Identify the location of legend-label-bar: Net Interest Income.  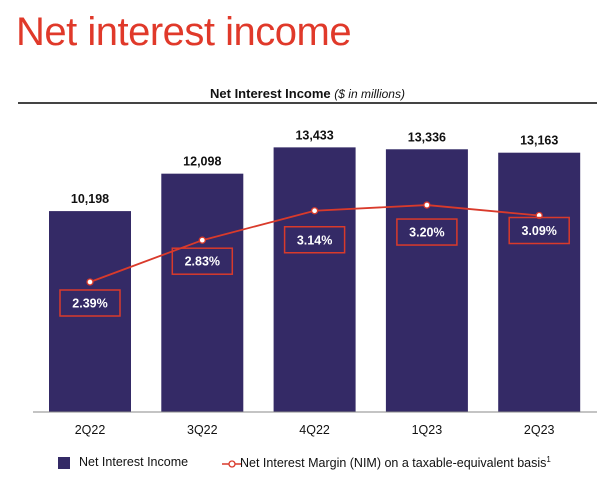
(134, 462).